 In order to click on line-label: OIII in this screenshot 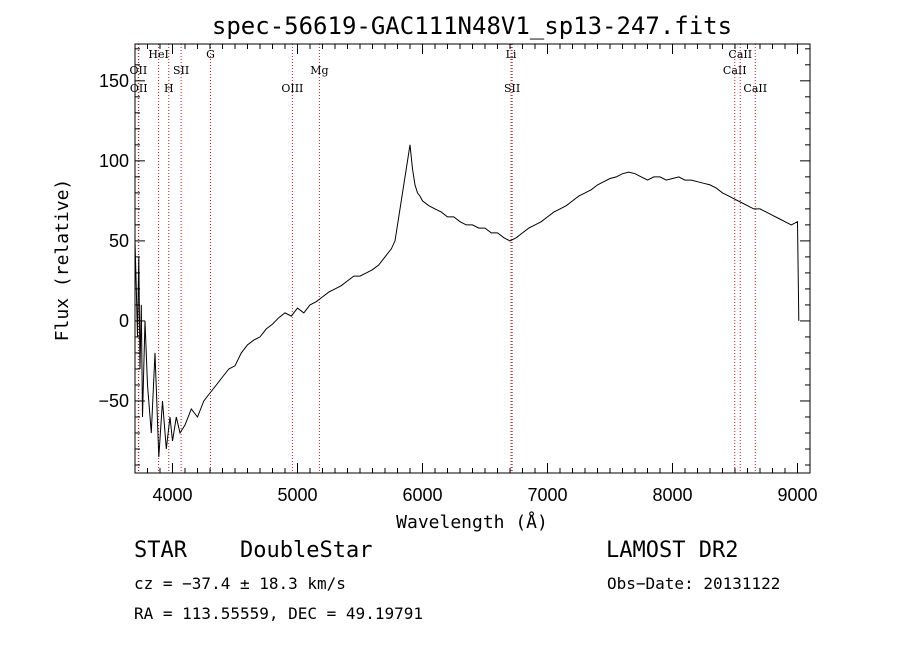, I will do `click(292, 88)`.